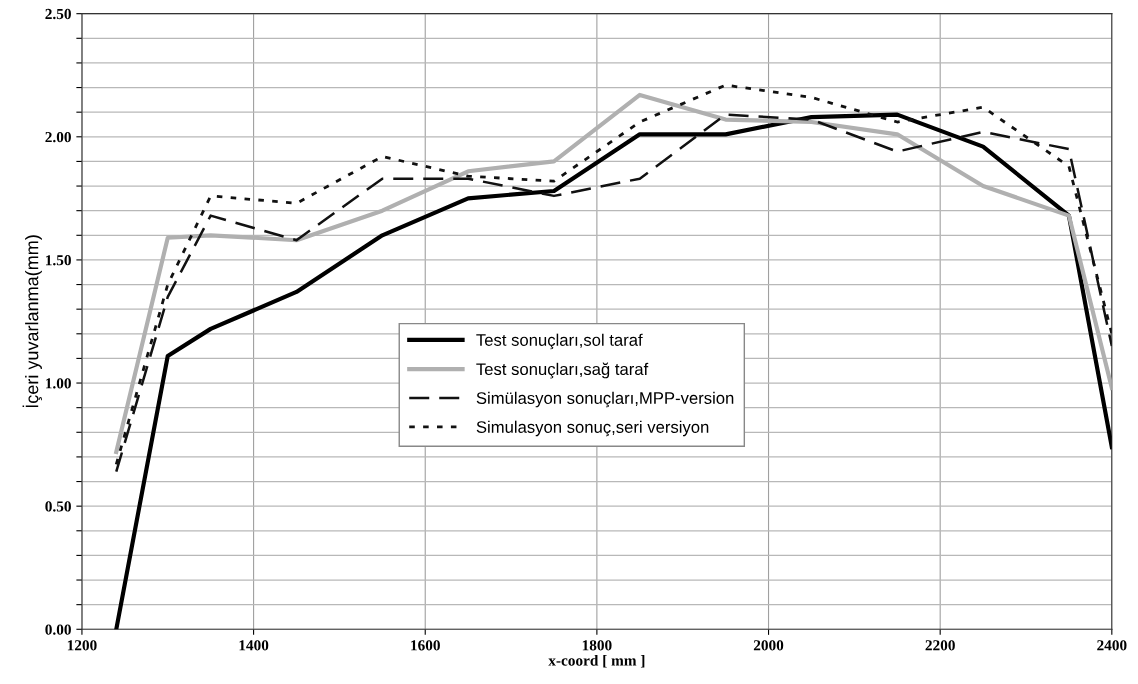 This screenshot has width=1138, height=684. Describe the element at coordinates (58, 506) in the screenshot. I see `y-tick-label: 0.50` at that location.